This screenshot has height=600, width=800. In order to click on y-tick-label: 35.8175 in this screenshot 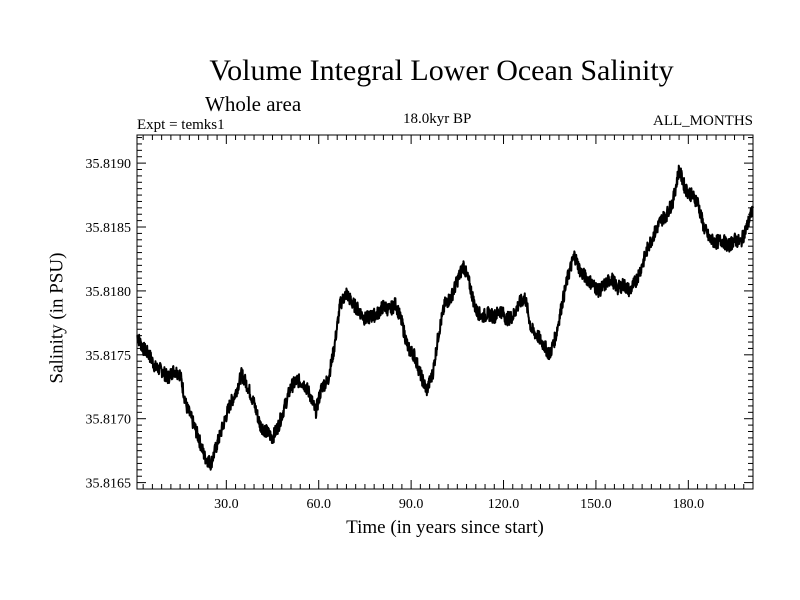, I will do `click(109, 356)`.